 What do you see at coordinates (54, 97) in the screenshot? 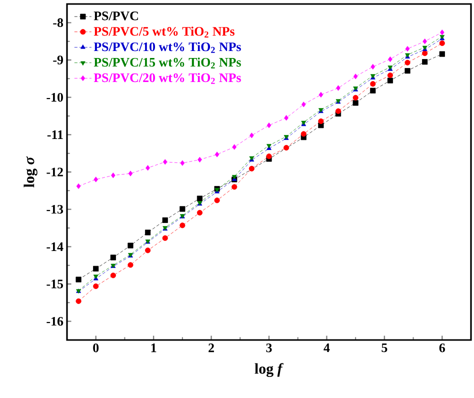
I see `y-tick-label: -10` at bounding box center [54, 97].